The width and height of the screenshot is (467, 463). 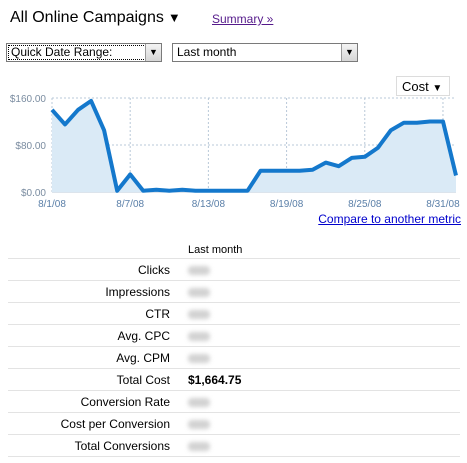 I want to click on quick-date-range-label: Quick Date Range:, so click(x=62, y=52).